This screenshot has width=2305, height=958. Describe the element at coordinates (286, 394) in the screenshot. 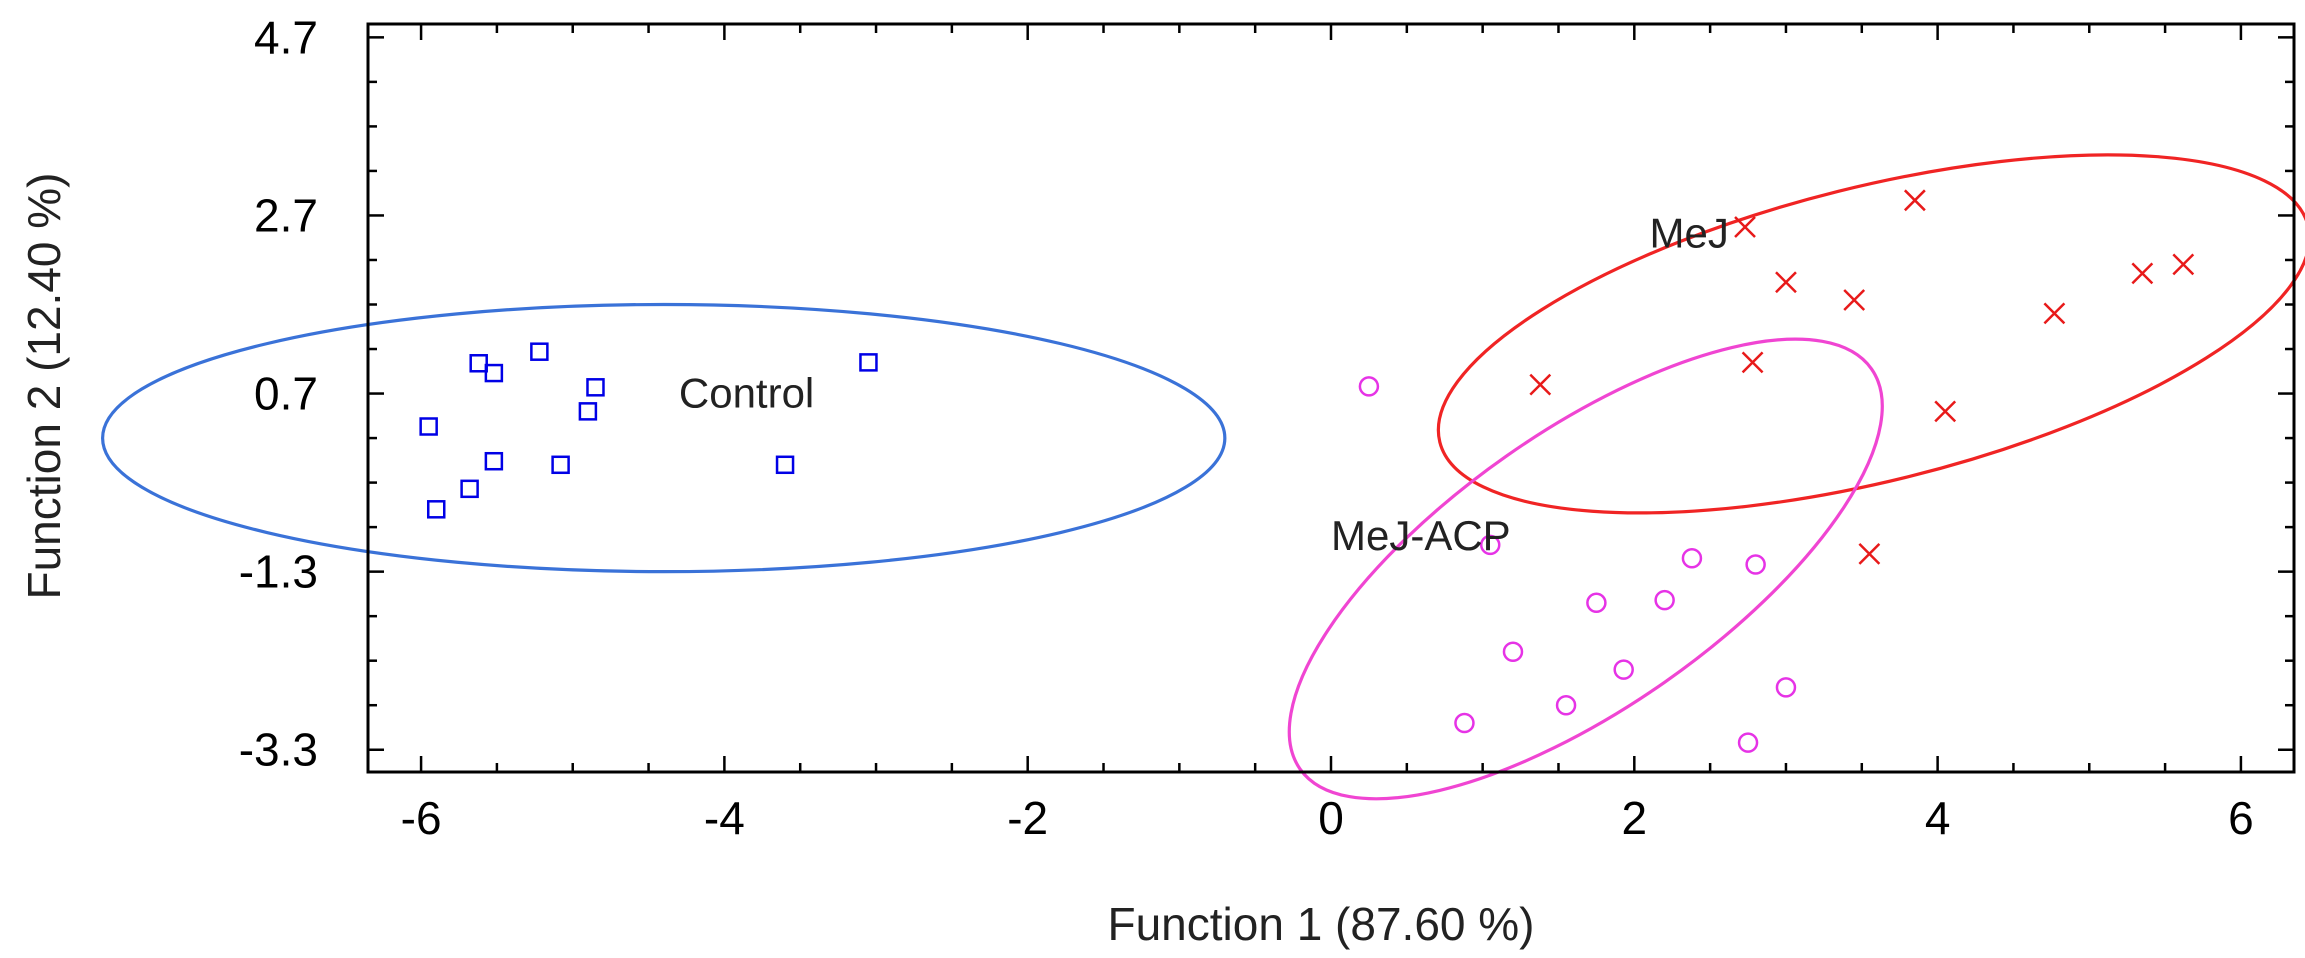

I see `y-tick-label: 0.7` at that location.